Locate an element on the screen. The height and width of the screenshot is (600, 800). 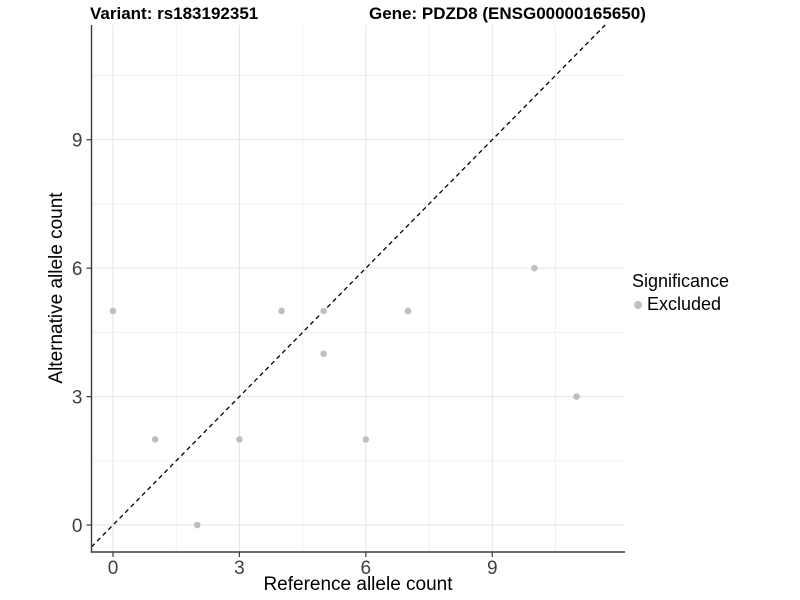
variant-title: Variant: rs183192351 is located at coordinates (174, 13).